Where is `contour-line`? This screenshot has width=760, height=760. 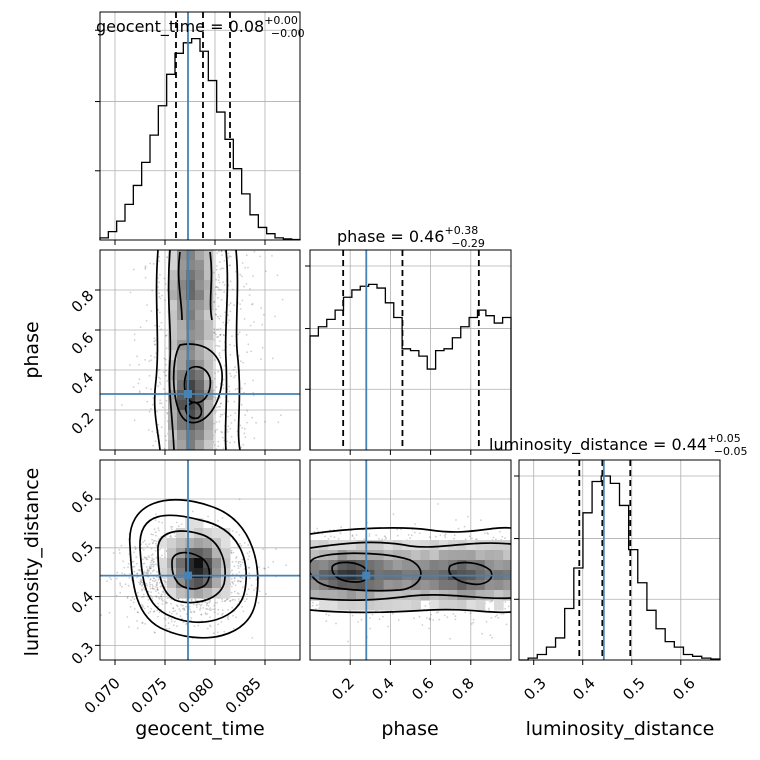
contour-line is located at coordinates (193, 410).